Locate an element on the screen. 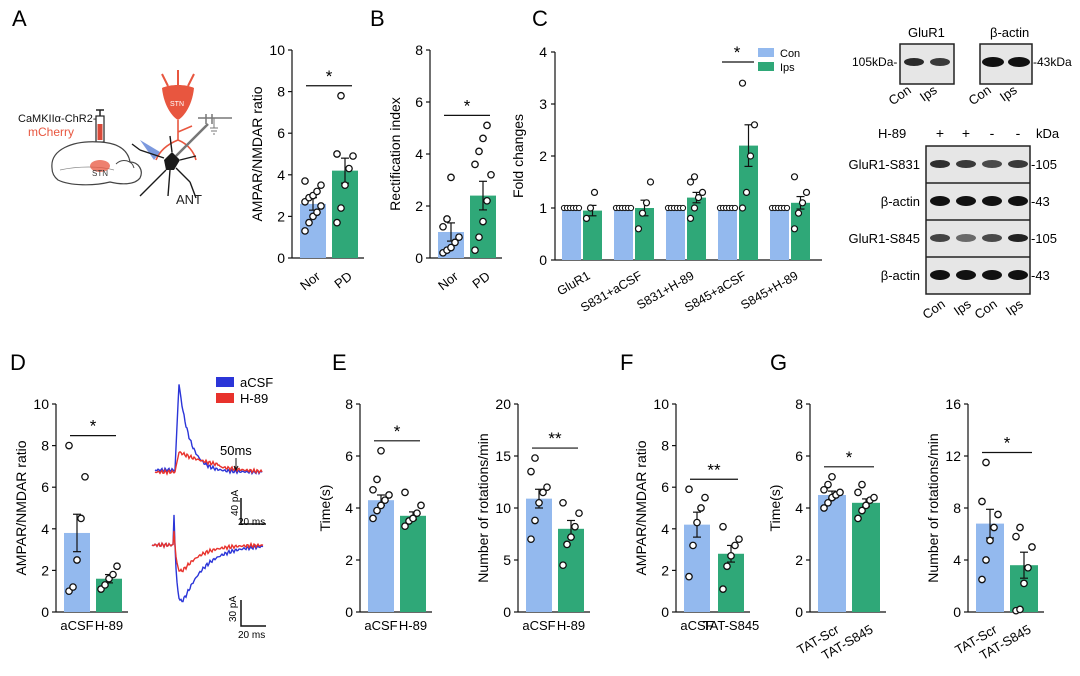  y-tick-label: 1 is located at coordinates (543, 208).